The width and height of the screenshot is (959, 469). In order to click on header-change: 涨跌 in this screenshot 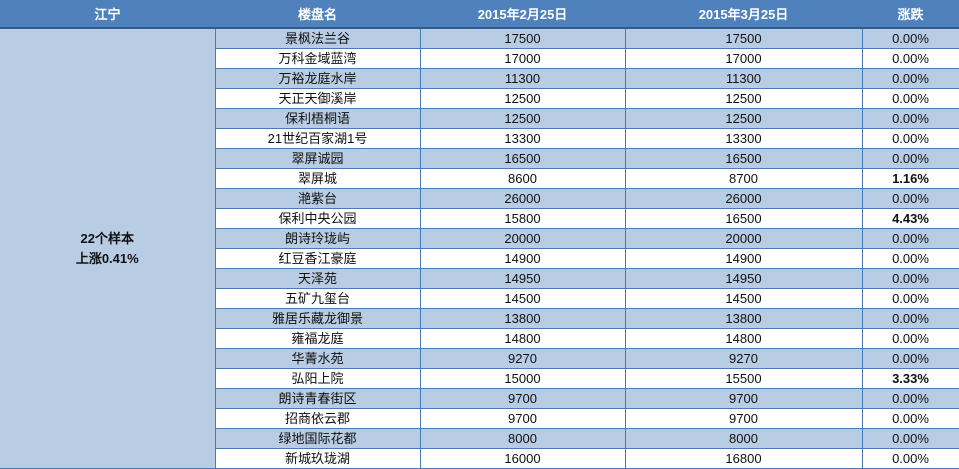, I will do `click(910, 14)`.